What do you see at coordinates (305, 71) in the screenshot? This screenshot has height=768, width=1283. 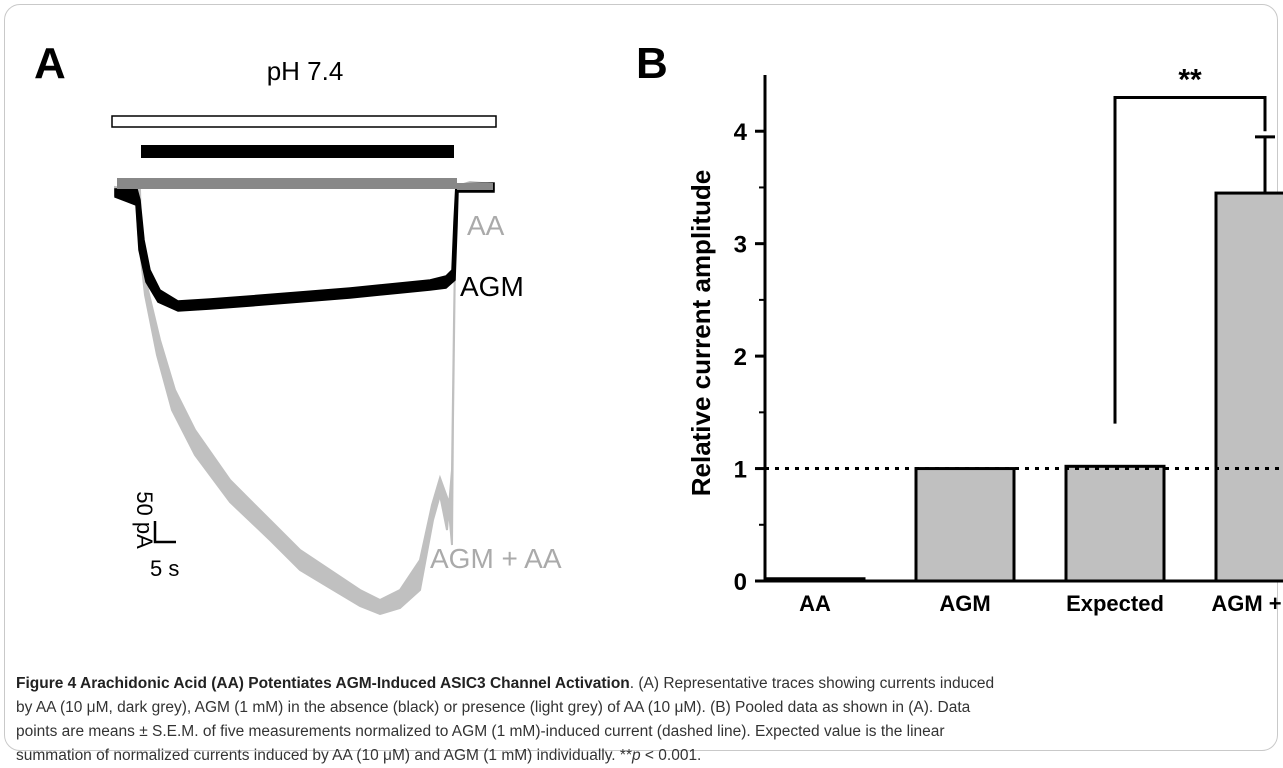 I see `solution-label: pH 7.4` at bounding box center [305, 71].